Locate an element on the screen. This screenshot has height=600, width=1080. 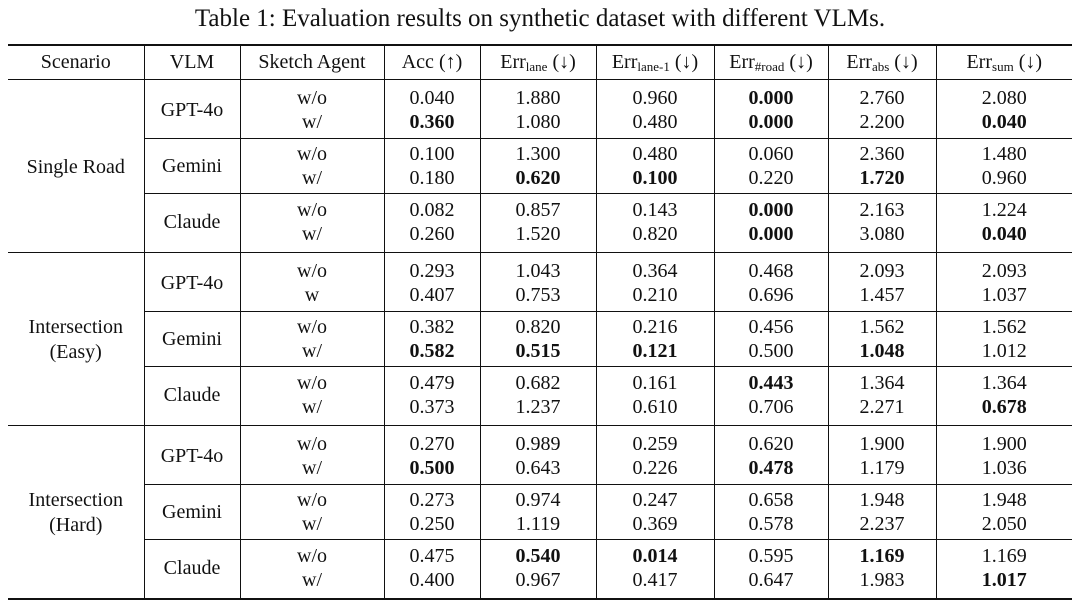
err-lane-cell: 0.857 1.520 is located at coordinates (538, 223).